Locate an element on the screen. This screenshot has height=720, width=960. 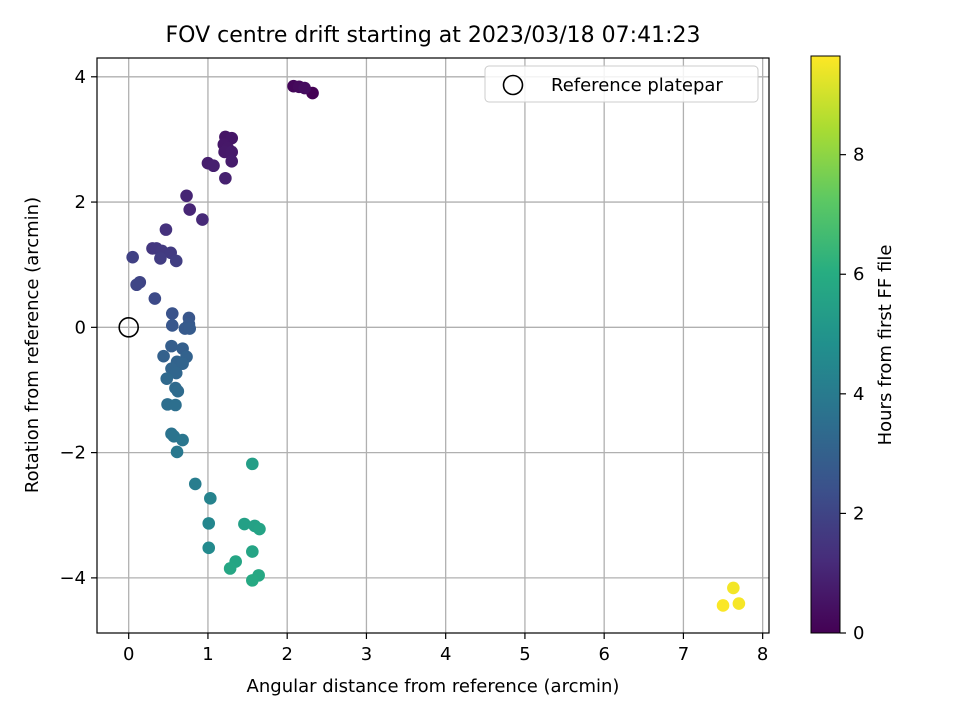
x-tick-label: 0 is located at coordinates (128, 654).